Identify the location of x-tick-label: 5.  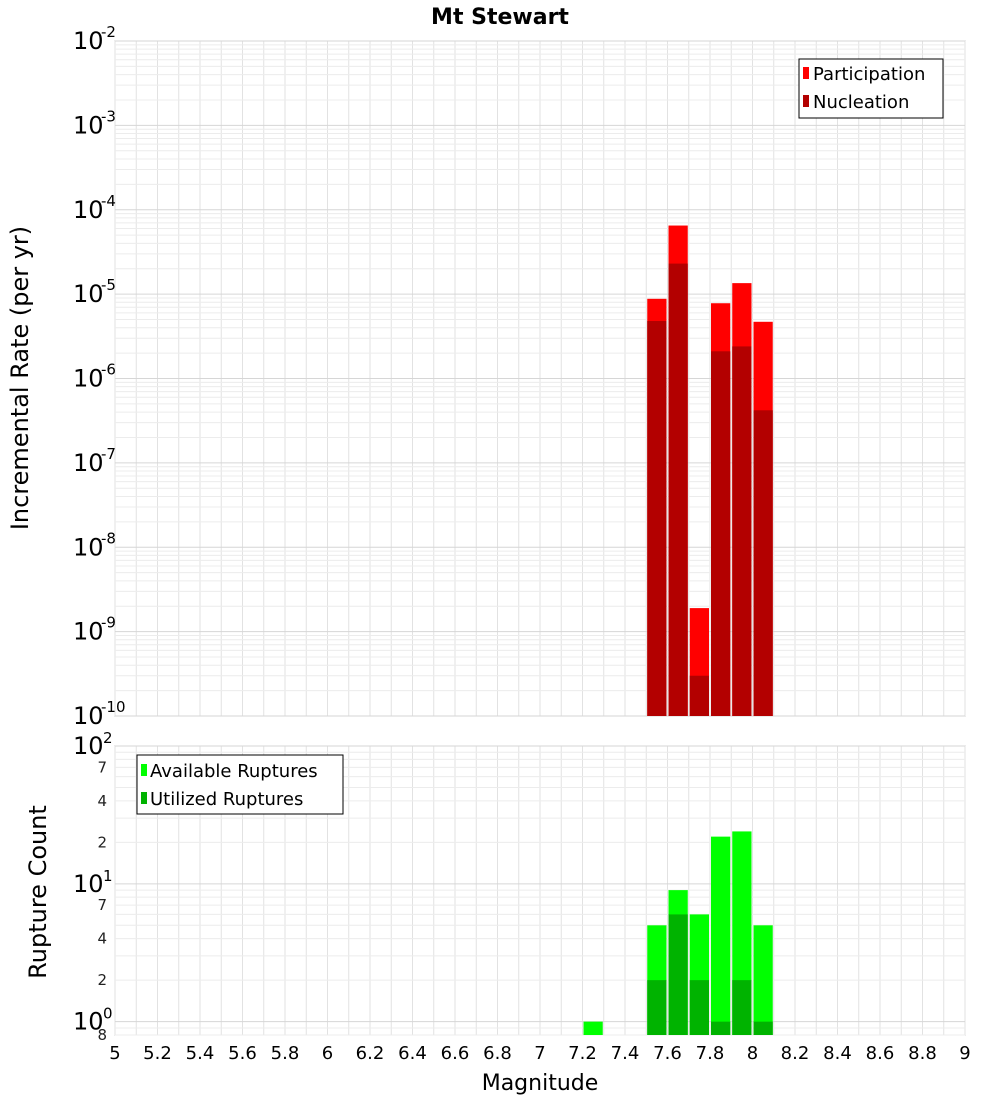
(114, 1053).